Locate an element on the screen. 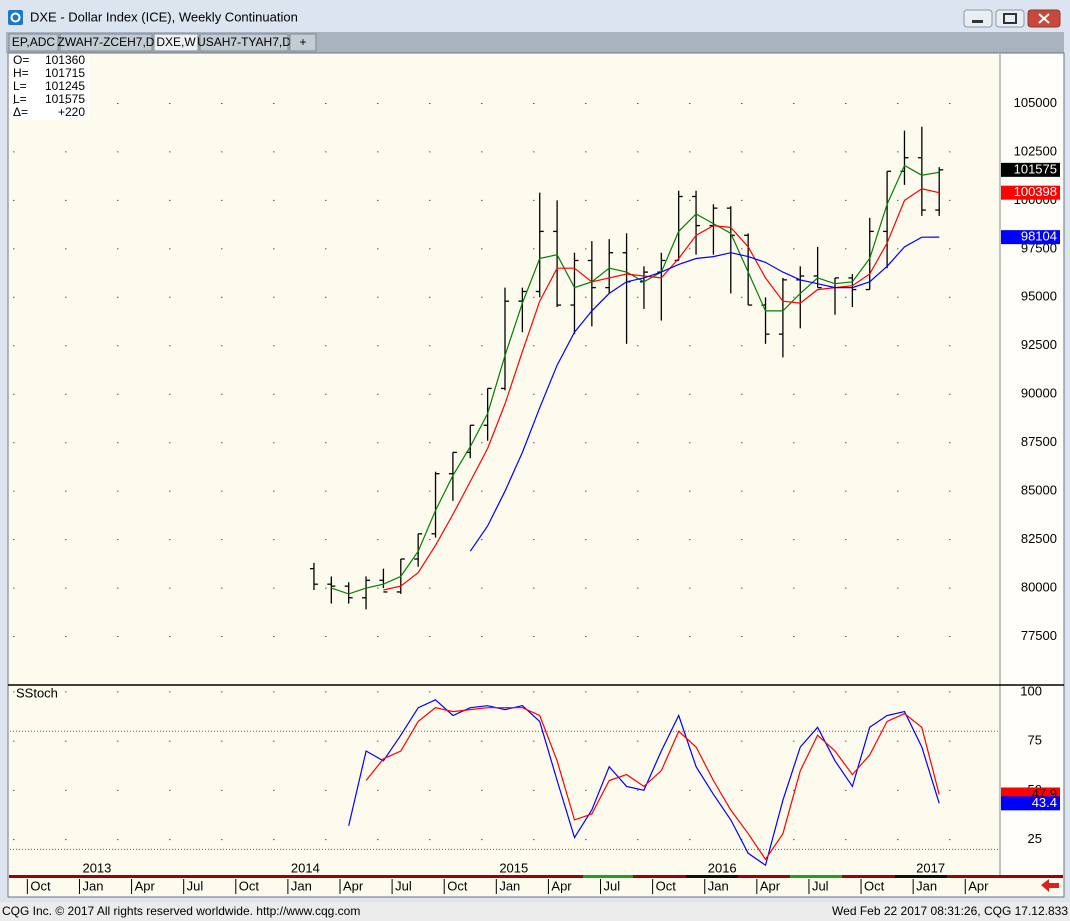 Image resolution: width=1070 pixels, height=921 pixels. last-value-label: 101575 is located at coordinates (1035, 168).